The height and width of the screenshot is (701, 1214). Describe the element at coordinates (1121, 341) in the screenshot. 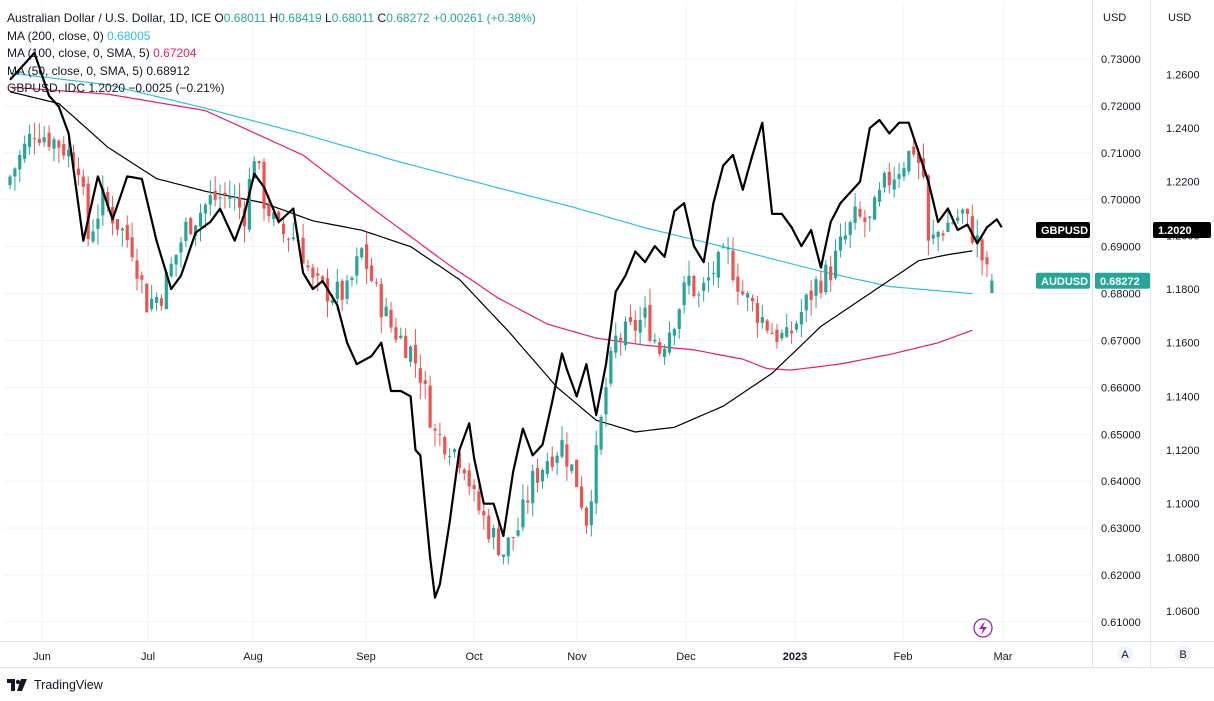

I see `left-tick-label: 0.67000` at that location.